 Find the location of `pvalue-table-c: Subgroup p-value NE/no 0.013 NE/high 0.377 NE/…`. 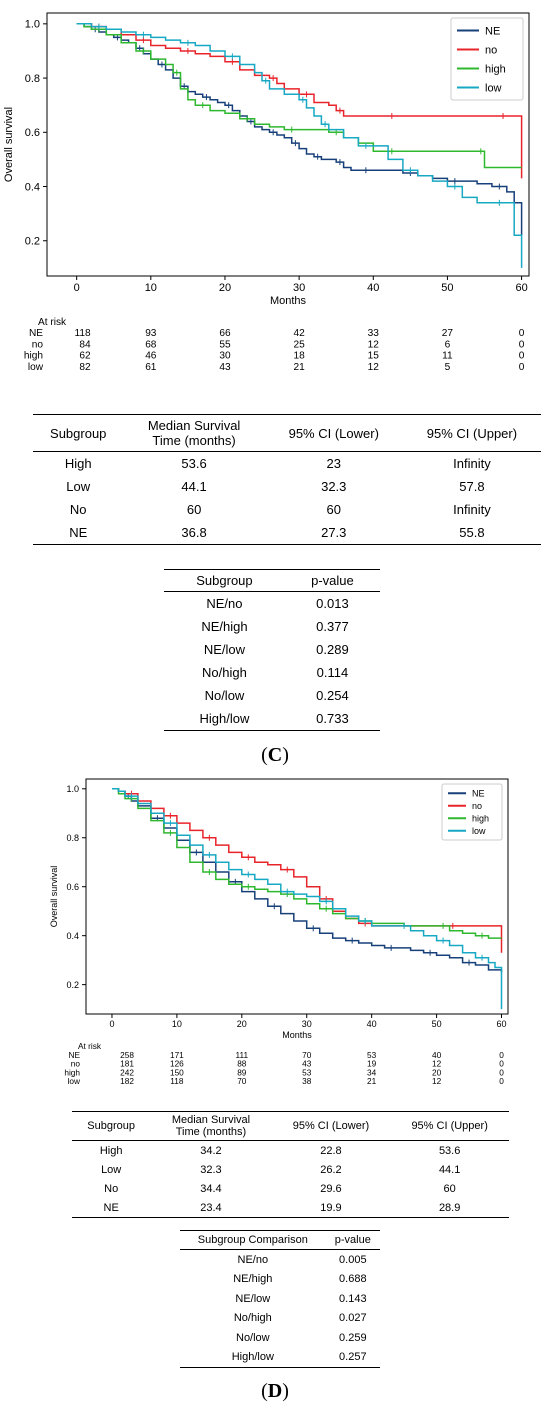

pvalue-table-c: Subgroup p-value NE/no 0.013 NE/high 0.377 NE/… is located at coordinates (272, 650).